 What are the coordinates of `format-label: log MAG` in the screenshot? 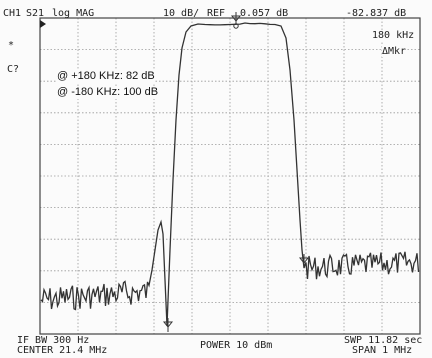 It's located at (73, 13).